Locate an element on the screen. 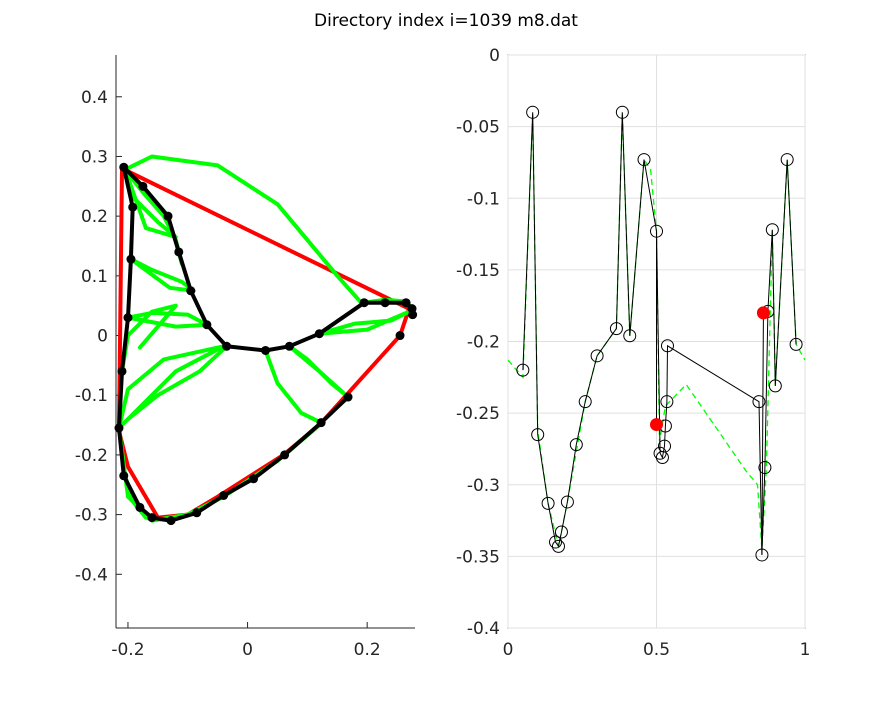 The width and height of the screenshot is (891, 703). right-x-tick-label: 1 is located at coordinates (805, 650).